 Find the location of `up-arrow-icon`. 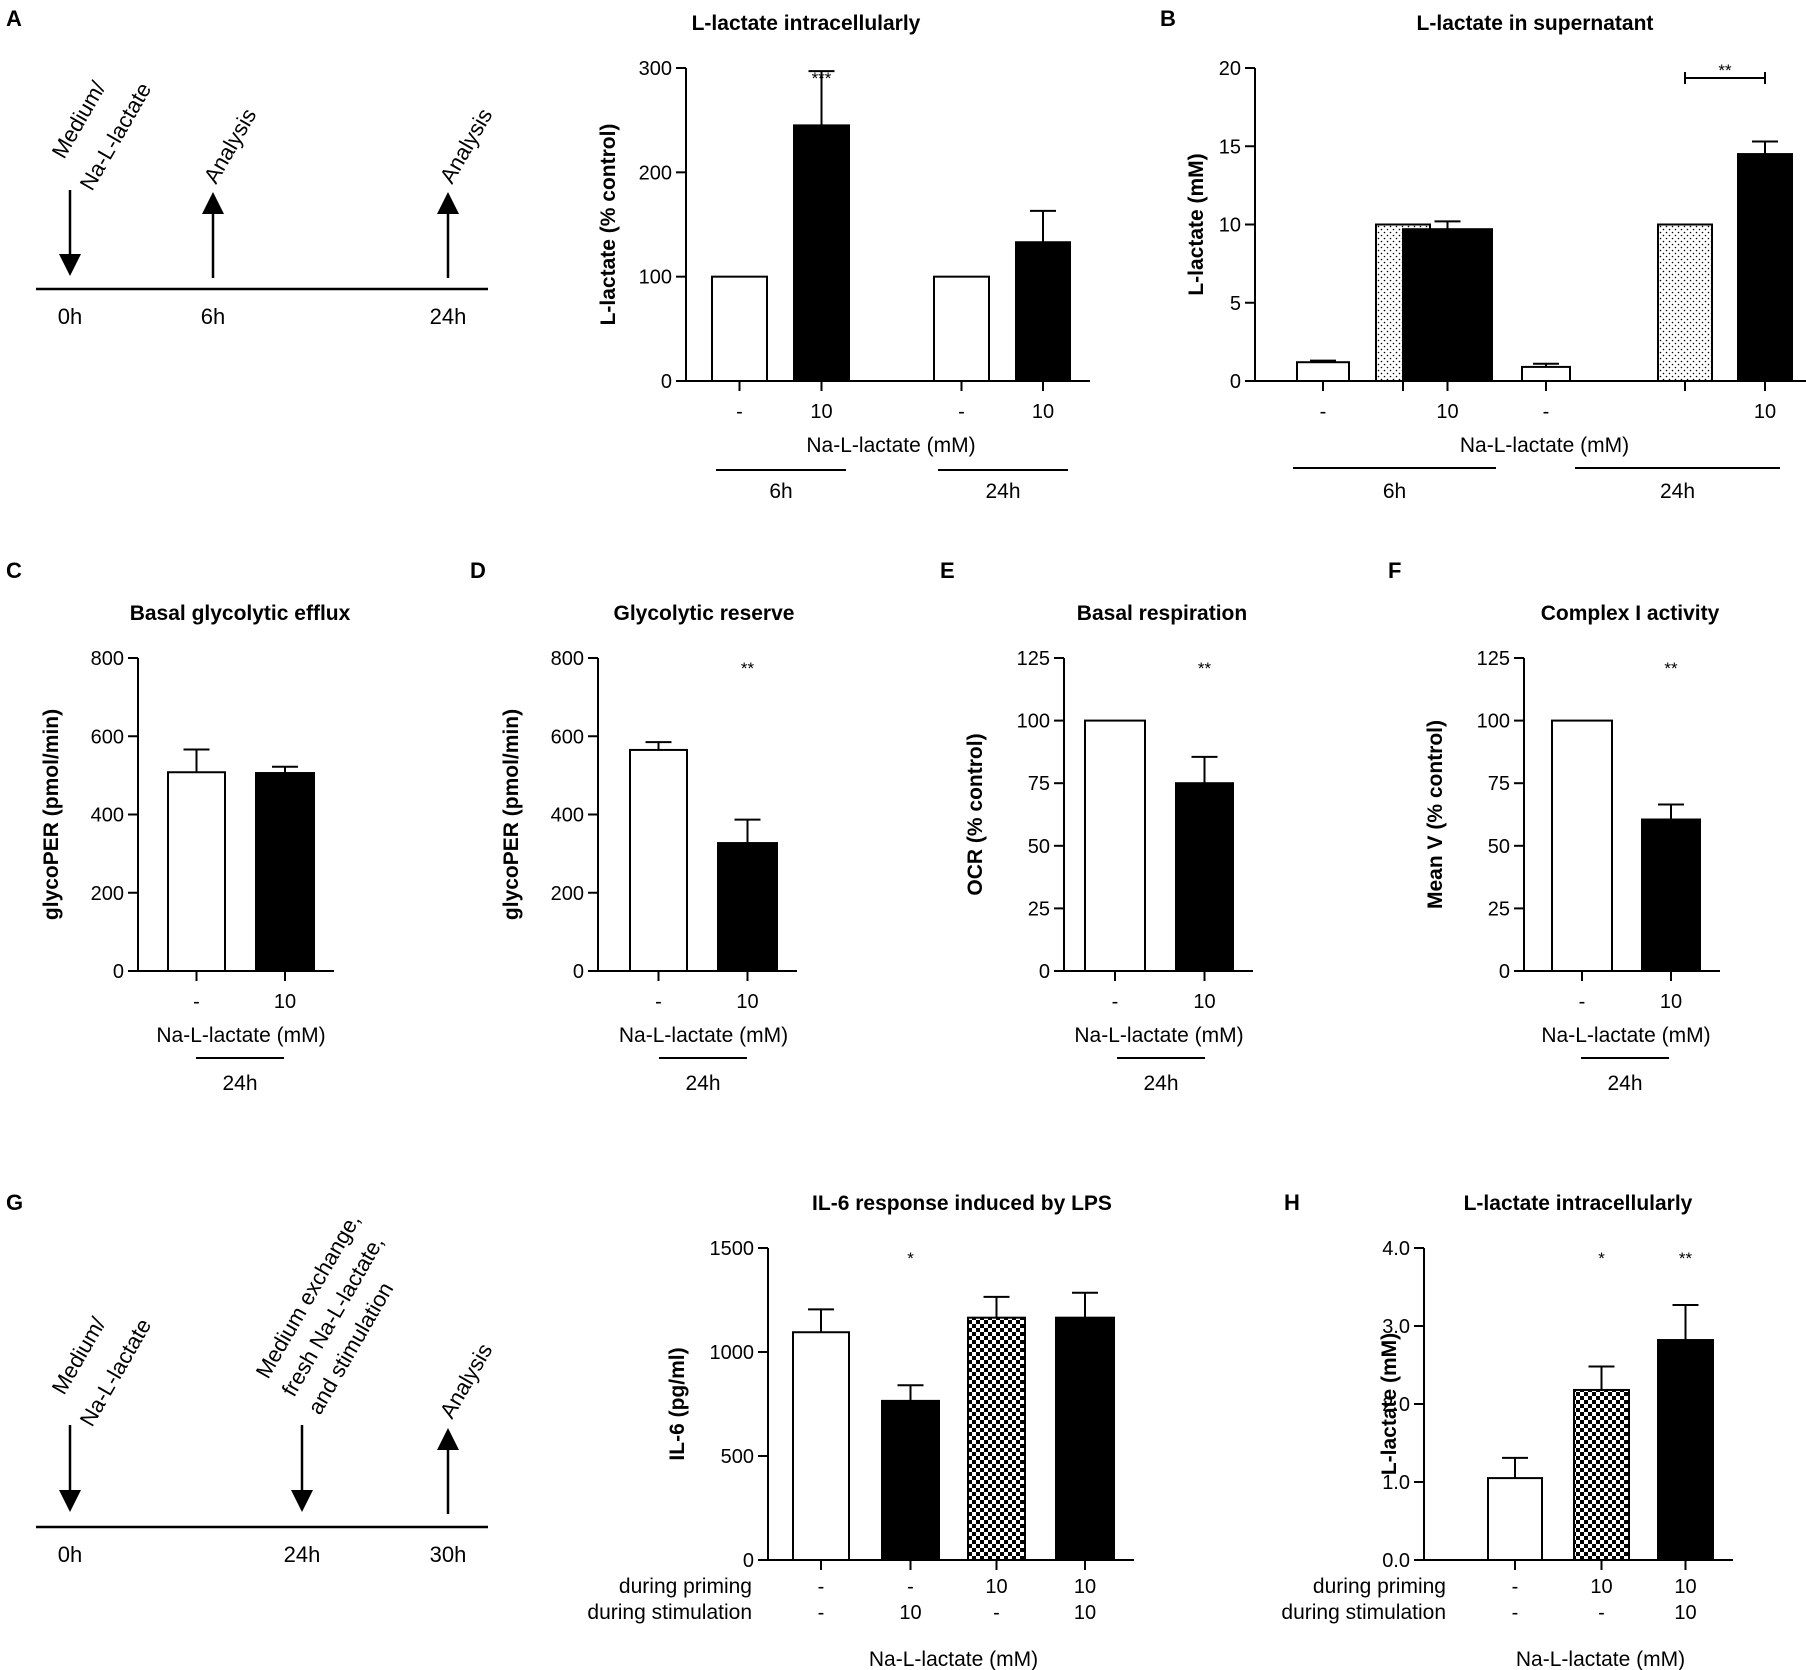

up-arrow-icon is located at coordinates (448, 1439).